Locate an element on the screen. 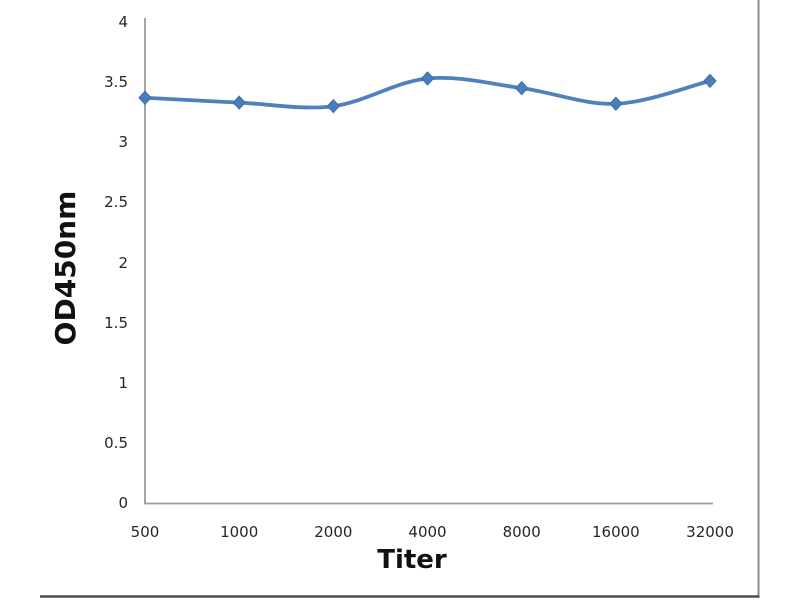  x-tick-label: 1000 is located at coordinates (239, 532).